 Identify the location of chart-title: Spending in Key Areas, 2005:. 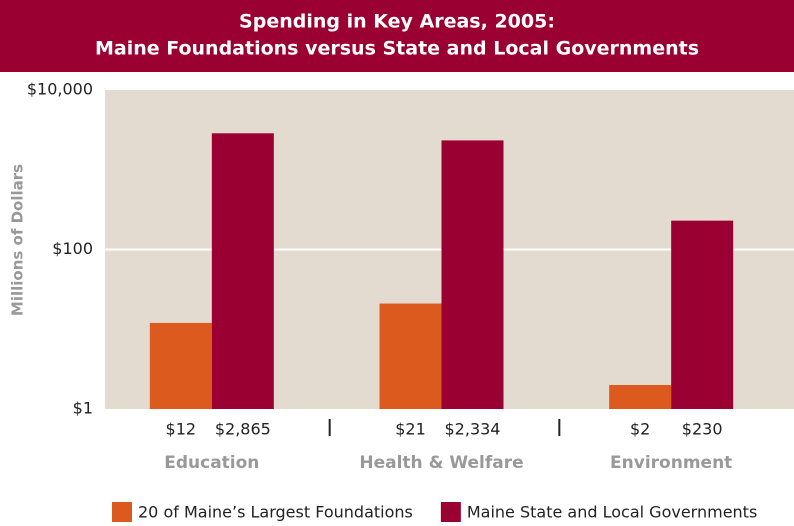
(397, 22).